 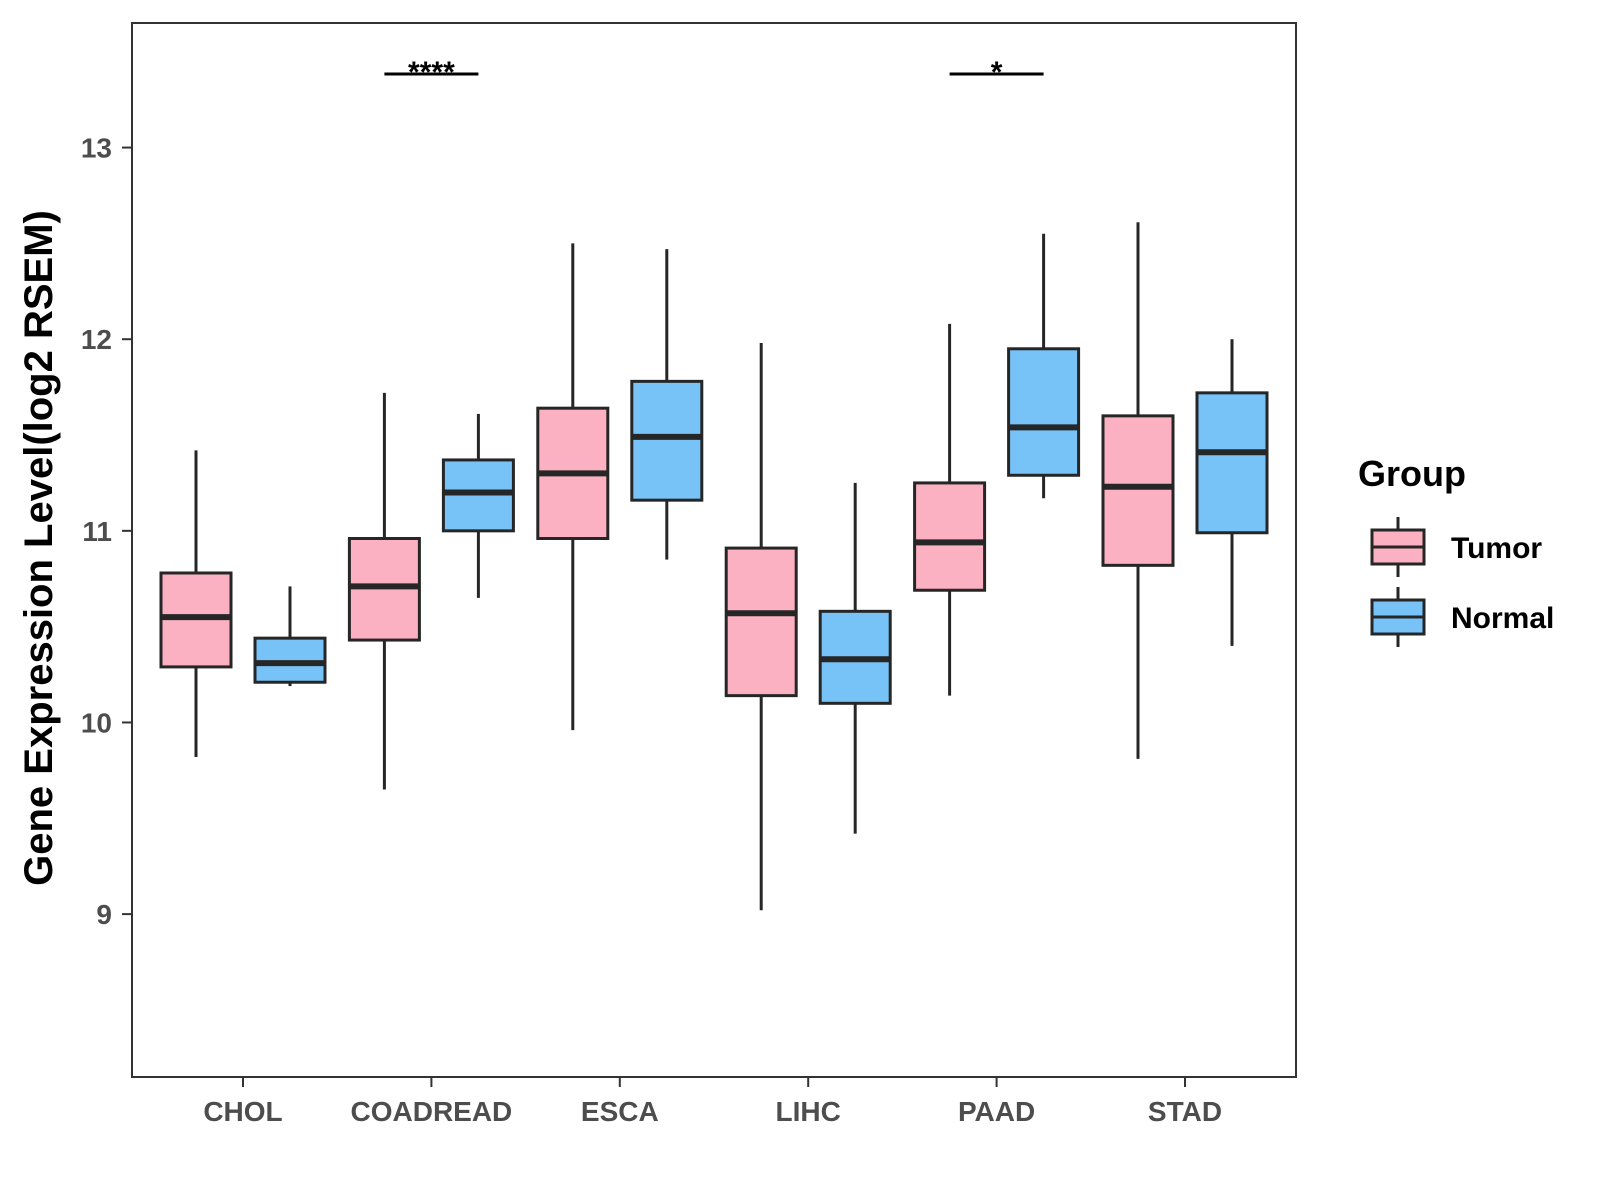 What do you see at coordinates (1185, 1111) in the screenshot?
I see `x-tick-label: STAD` at bounding box center [1185, 1111].